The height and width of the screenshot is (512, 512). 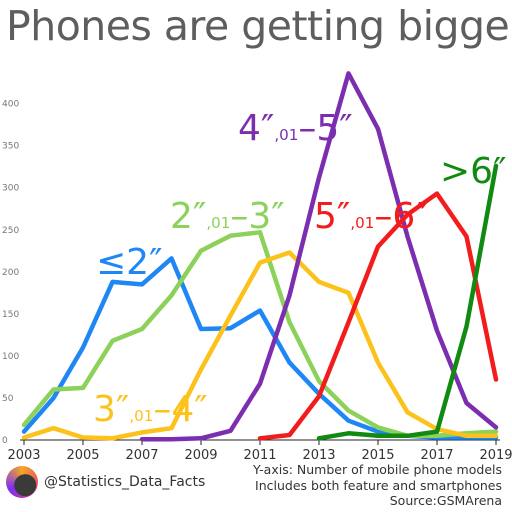 I want to click on x-tick-label: 2011, so click(x=259, y=455).